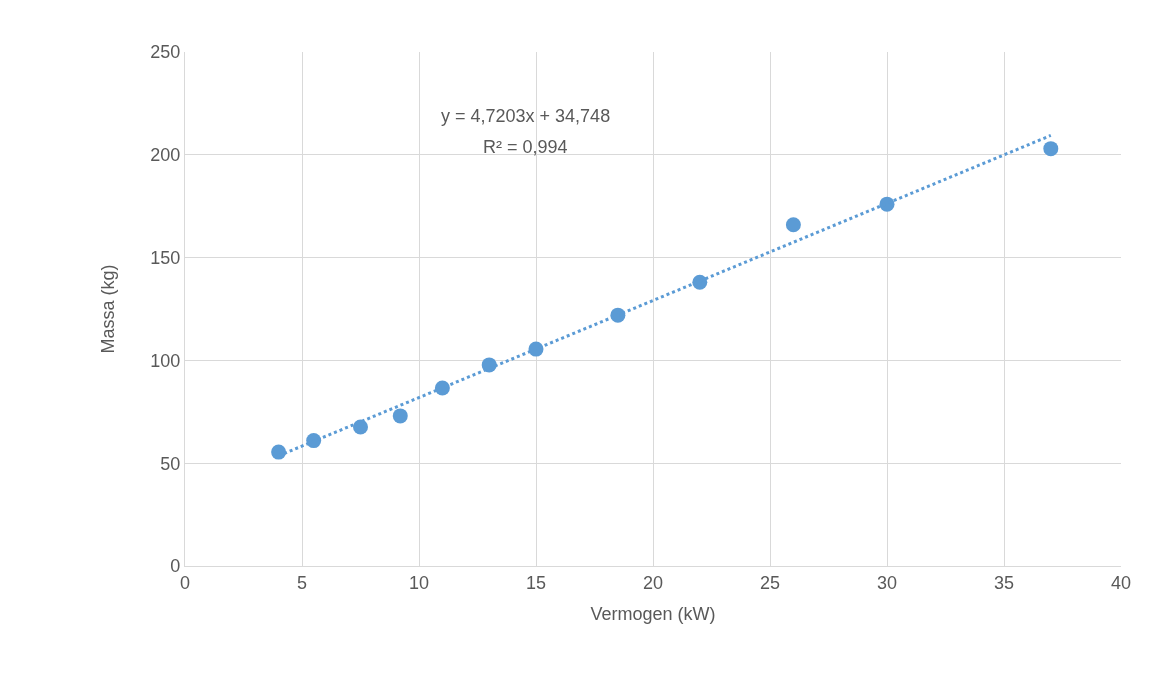 This screenshot has height=677, width=1160. Describe the element at coordinates (419, 582) in the screenshot. I see `x-tick-label: 10` at that location.